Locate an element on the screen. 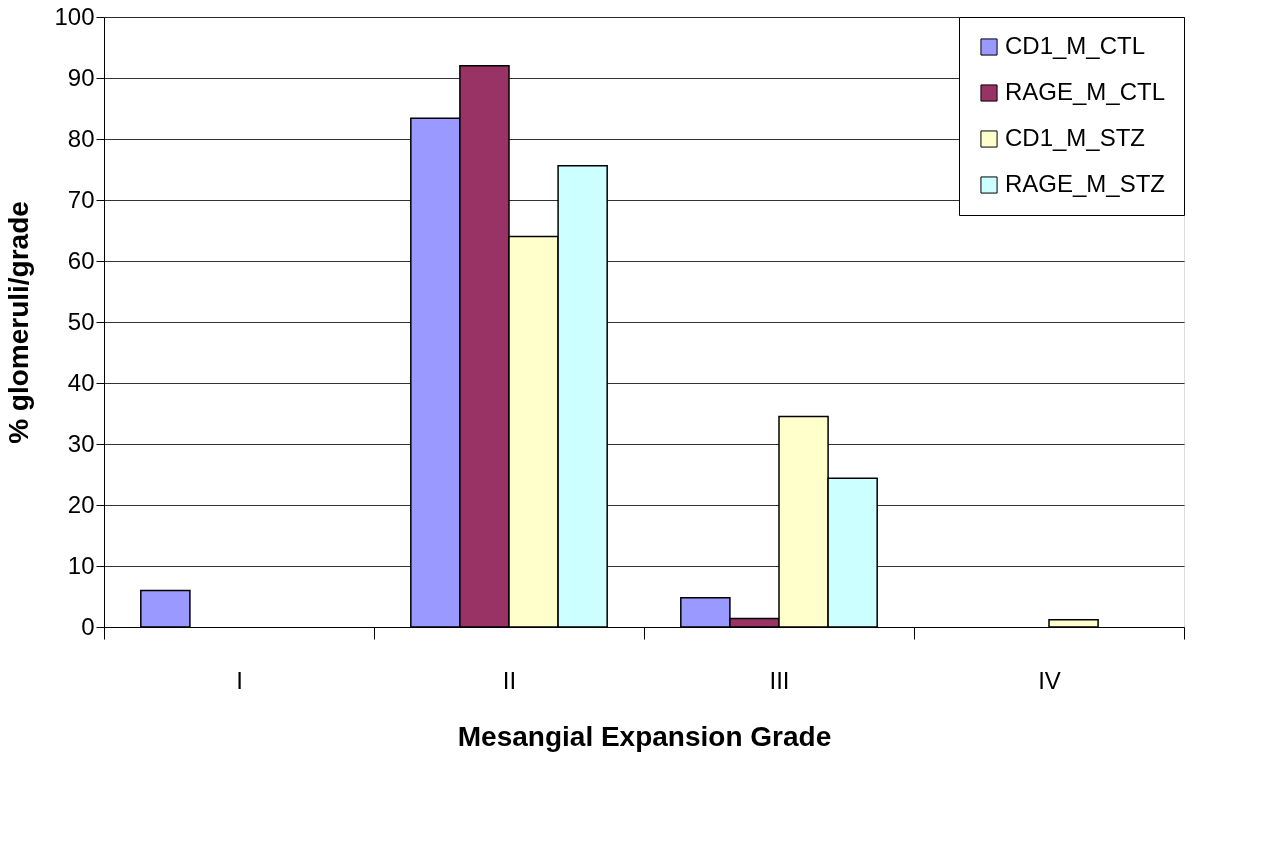 Image resolution: width=1265 pixels, height=846 pixels. y-tick-label: 40 is located at coordinates (81, 382).